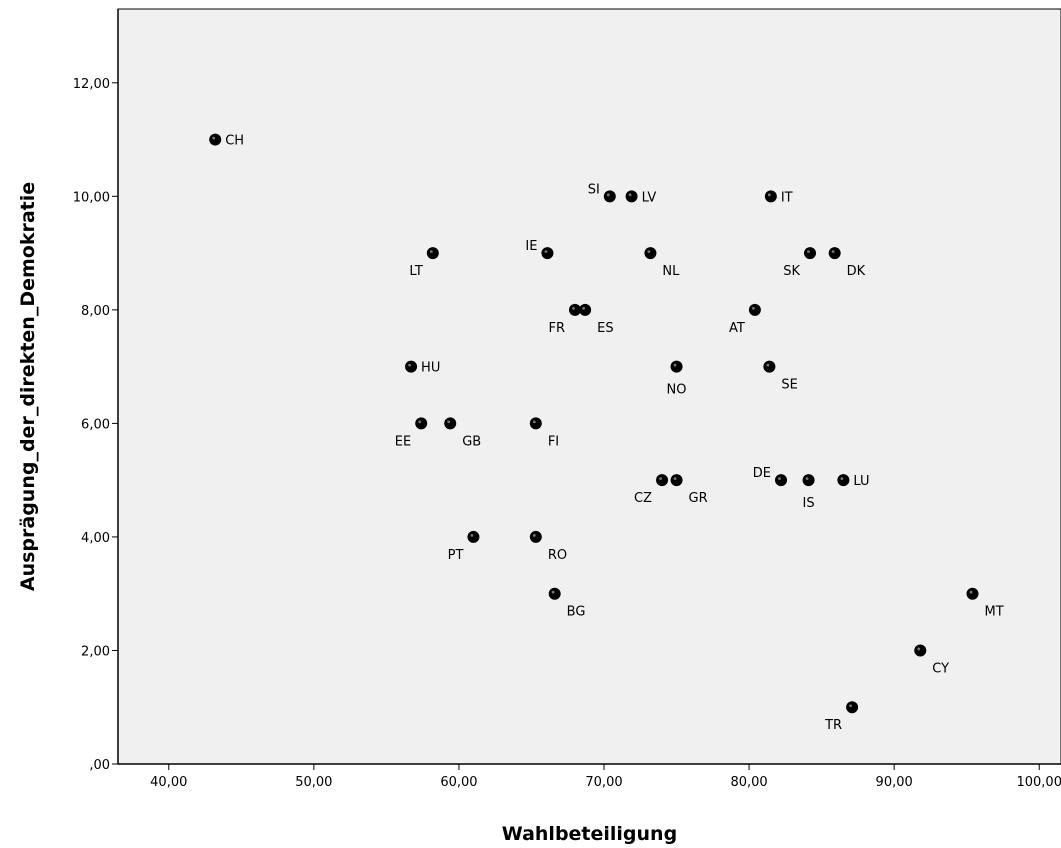 The width and height of the screenshot is (1061, 848). I want to click on data-point-gr, so click(676, 480).